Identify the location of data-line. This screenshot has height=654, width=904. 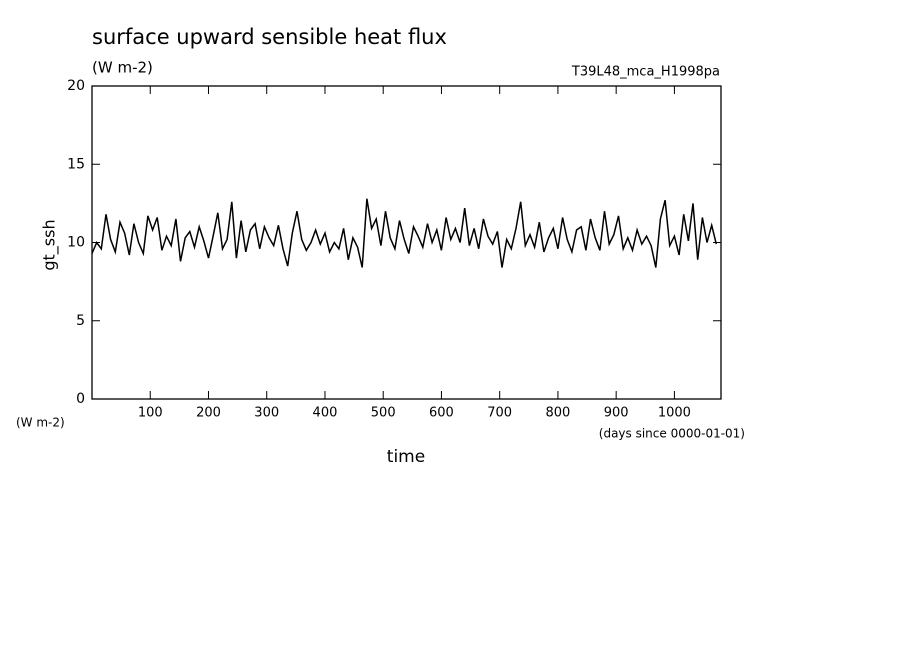
(404, 233).